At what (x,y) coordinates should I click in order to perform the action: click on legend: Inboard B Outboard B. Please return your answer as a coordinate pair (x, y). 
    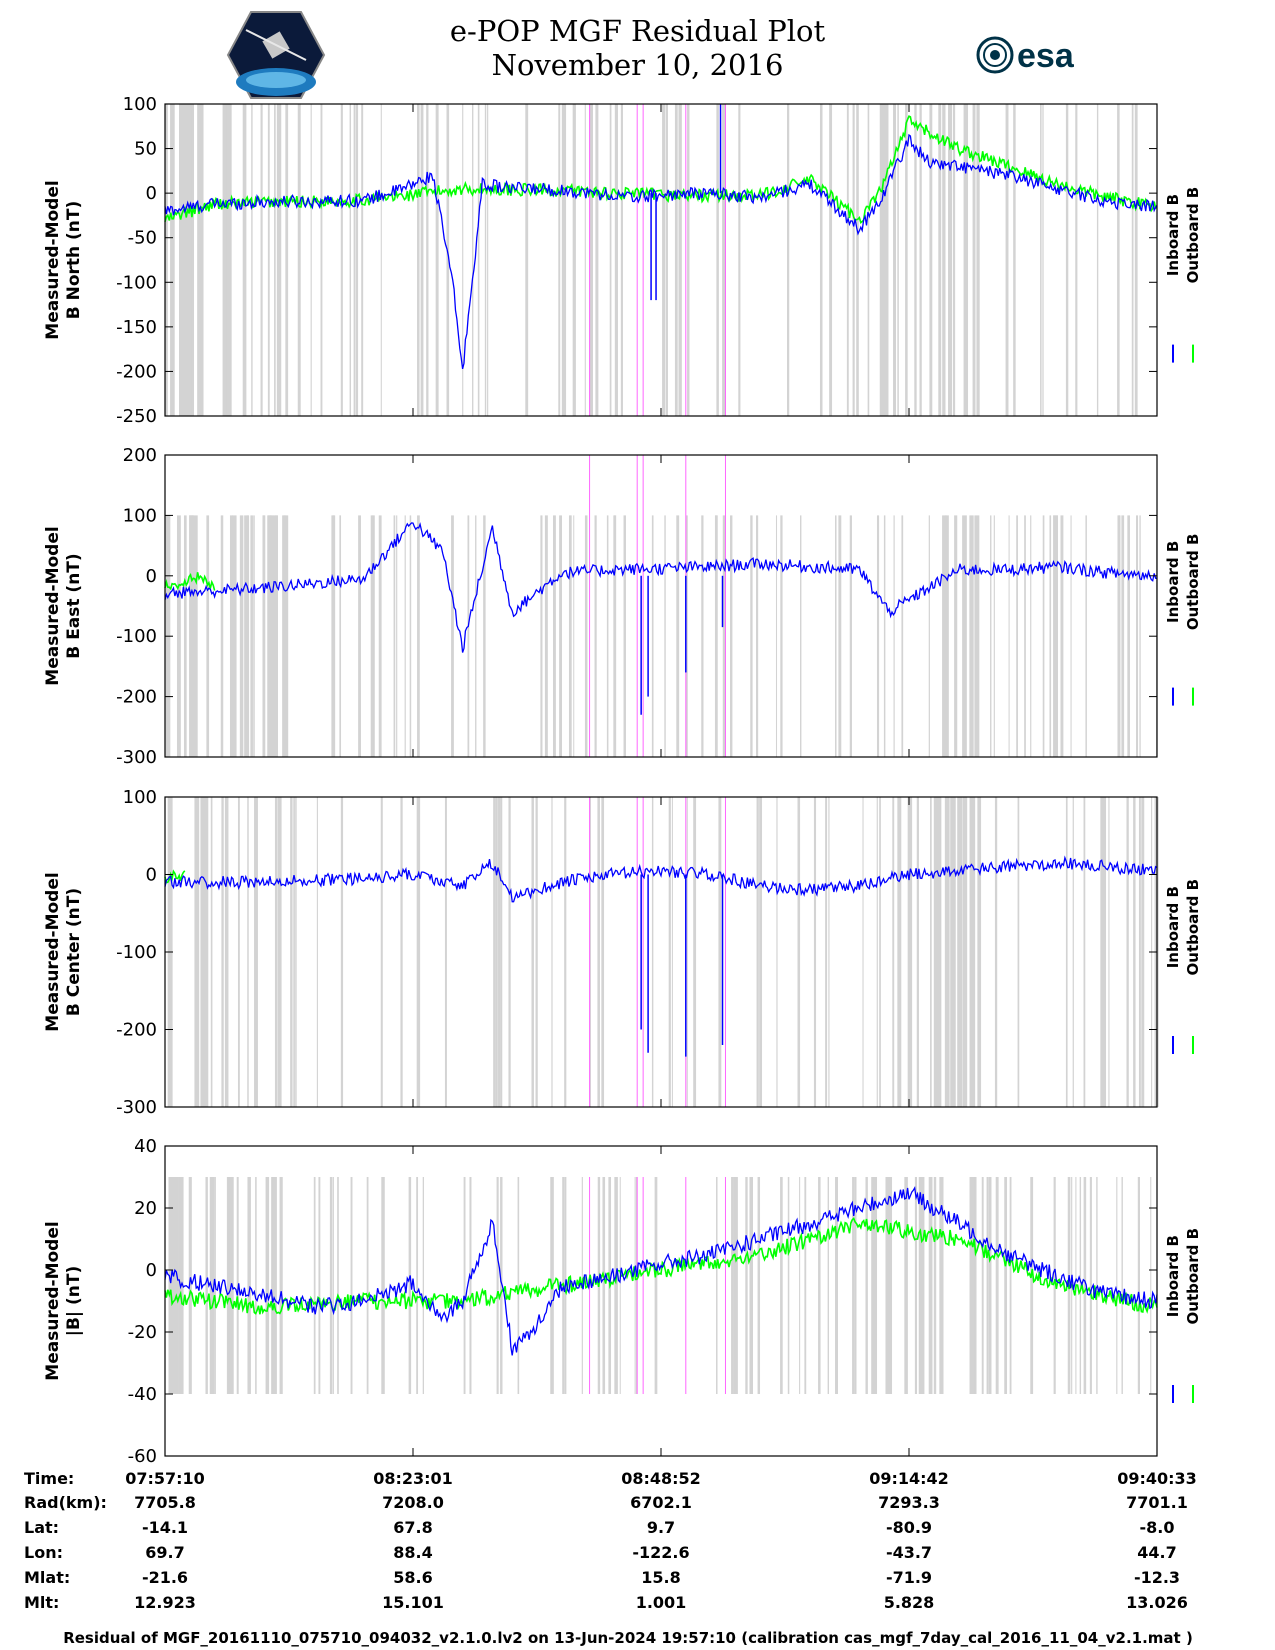
    Looking at the image, I should click on (1183, 620).